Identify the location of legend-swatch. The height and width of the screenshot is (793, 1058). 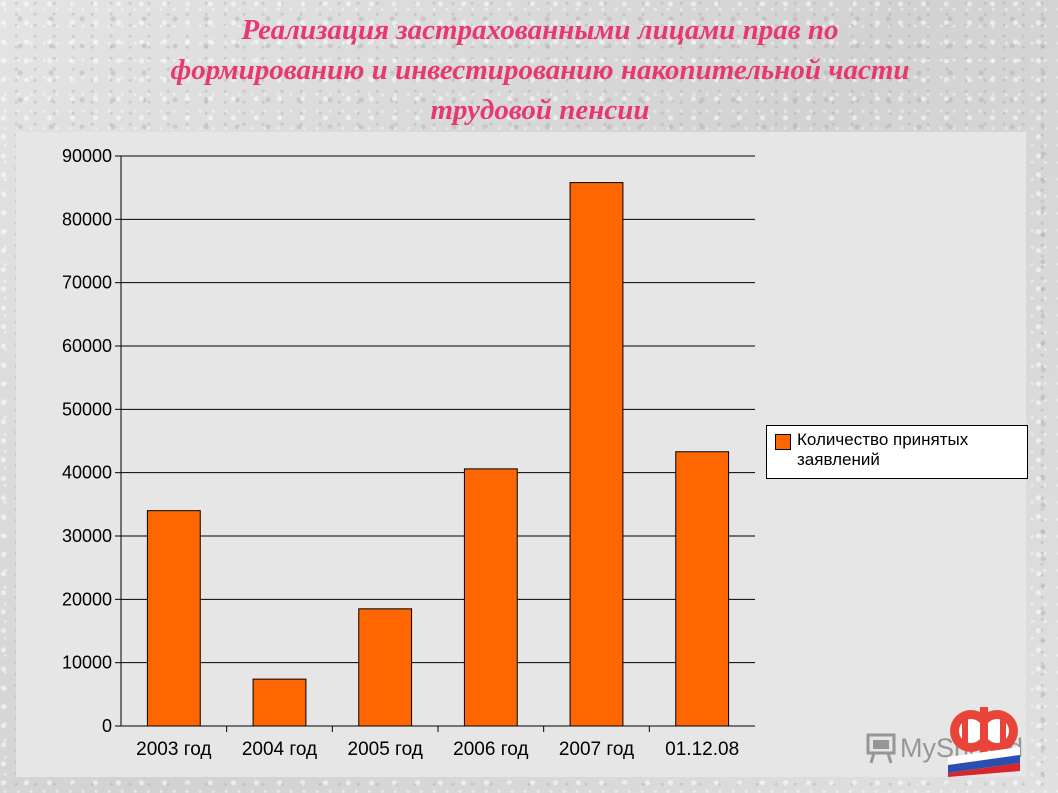
(783, 442).